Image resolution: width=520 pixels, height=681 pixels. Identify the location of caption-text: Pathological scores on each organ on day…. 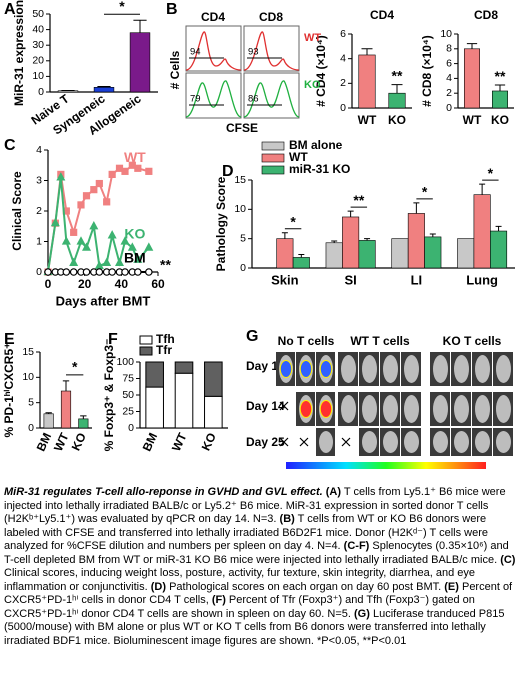
(305, 586).